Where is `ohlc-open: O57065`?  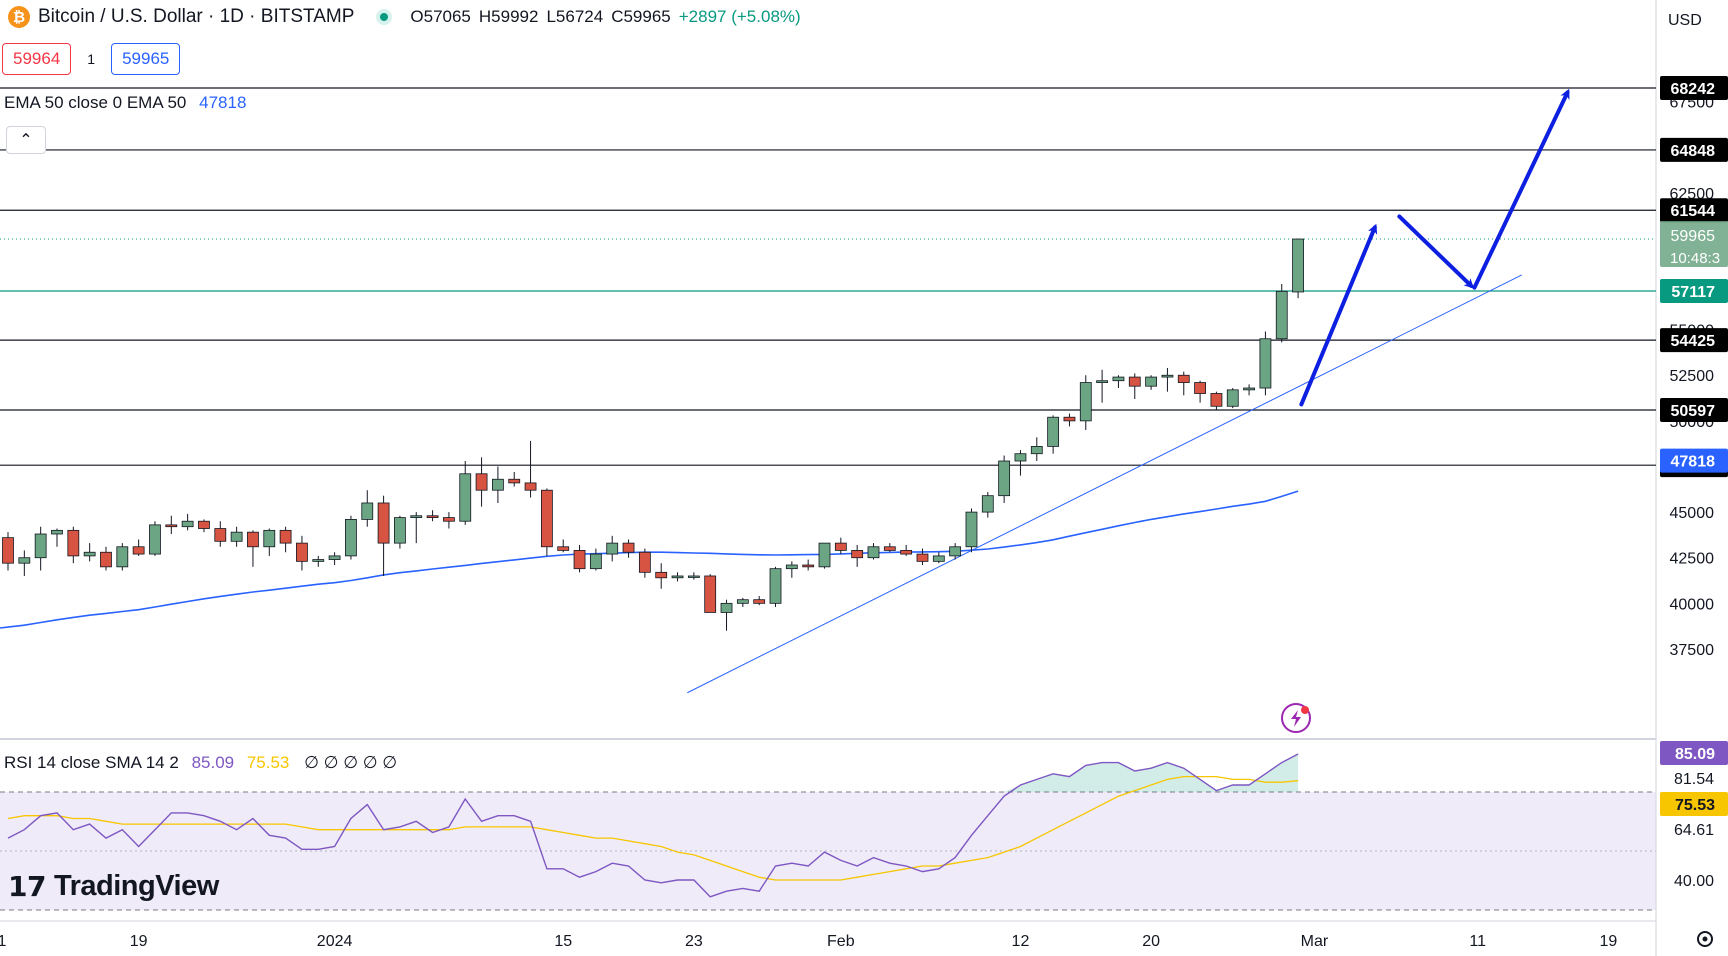 ohlc-open: O57065 is located at coordinates (440, 16).